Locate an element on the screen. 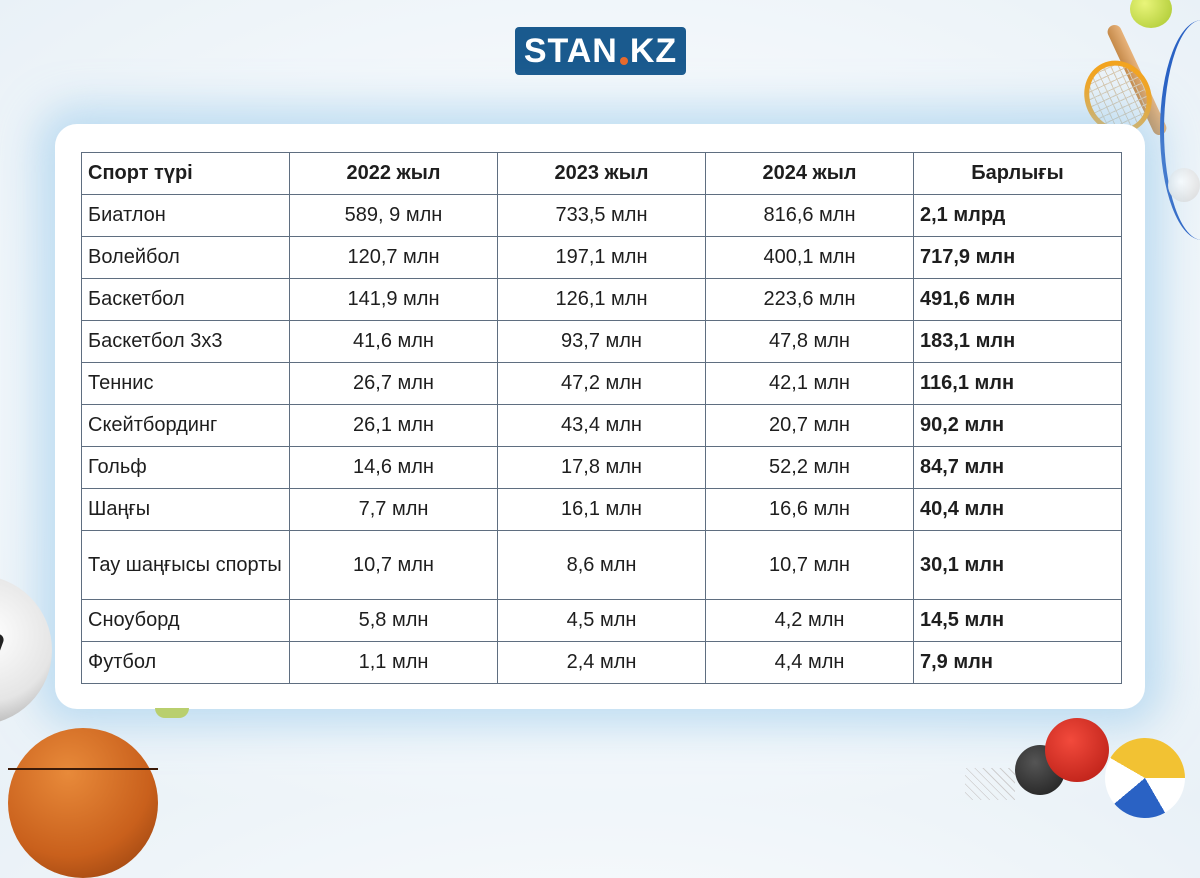 Image resolution: width=1200 pixels, height=878 pixels. value-2023-cell: 2,4 млн is located at coordinates (601, 662).